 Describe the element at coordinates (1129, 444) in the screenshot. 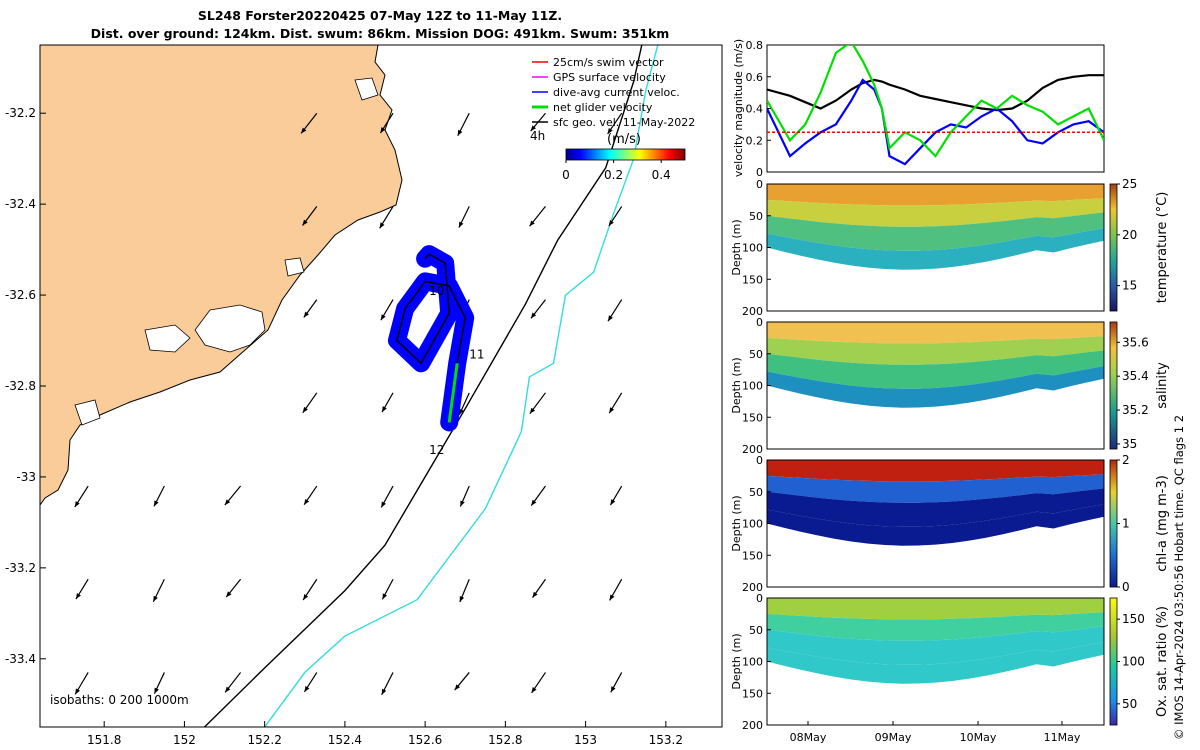

I see `colorbar-tick-label: 35` at that location.